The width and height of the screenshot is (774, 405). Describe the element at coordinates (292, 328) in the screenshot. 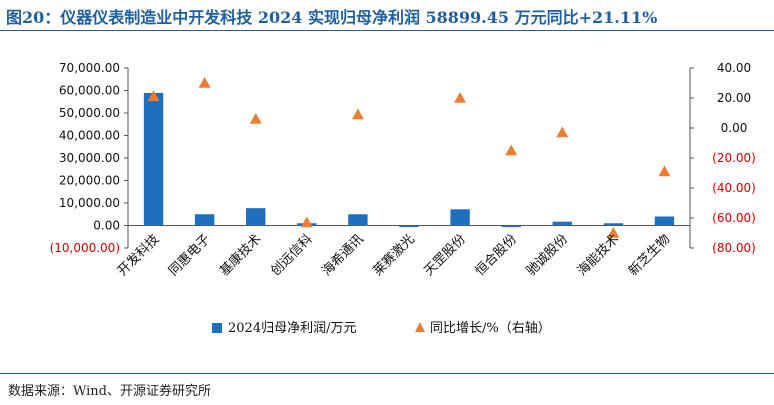

I see `legend-bar-label: 2024归母净利润/万元` at that location.